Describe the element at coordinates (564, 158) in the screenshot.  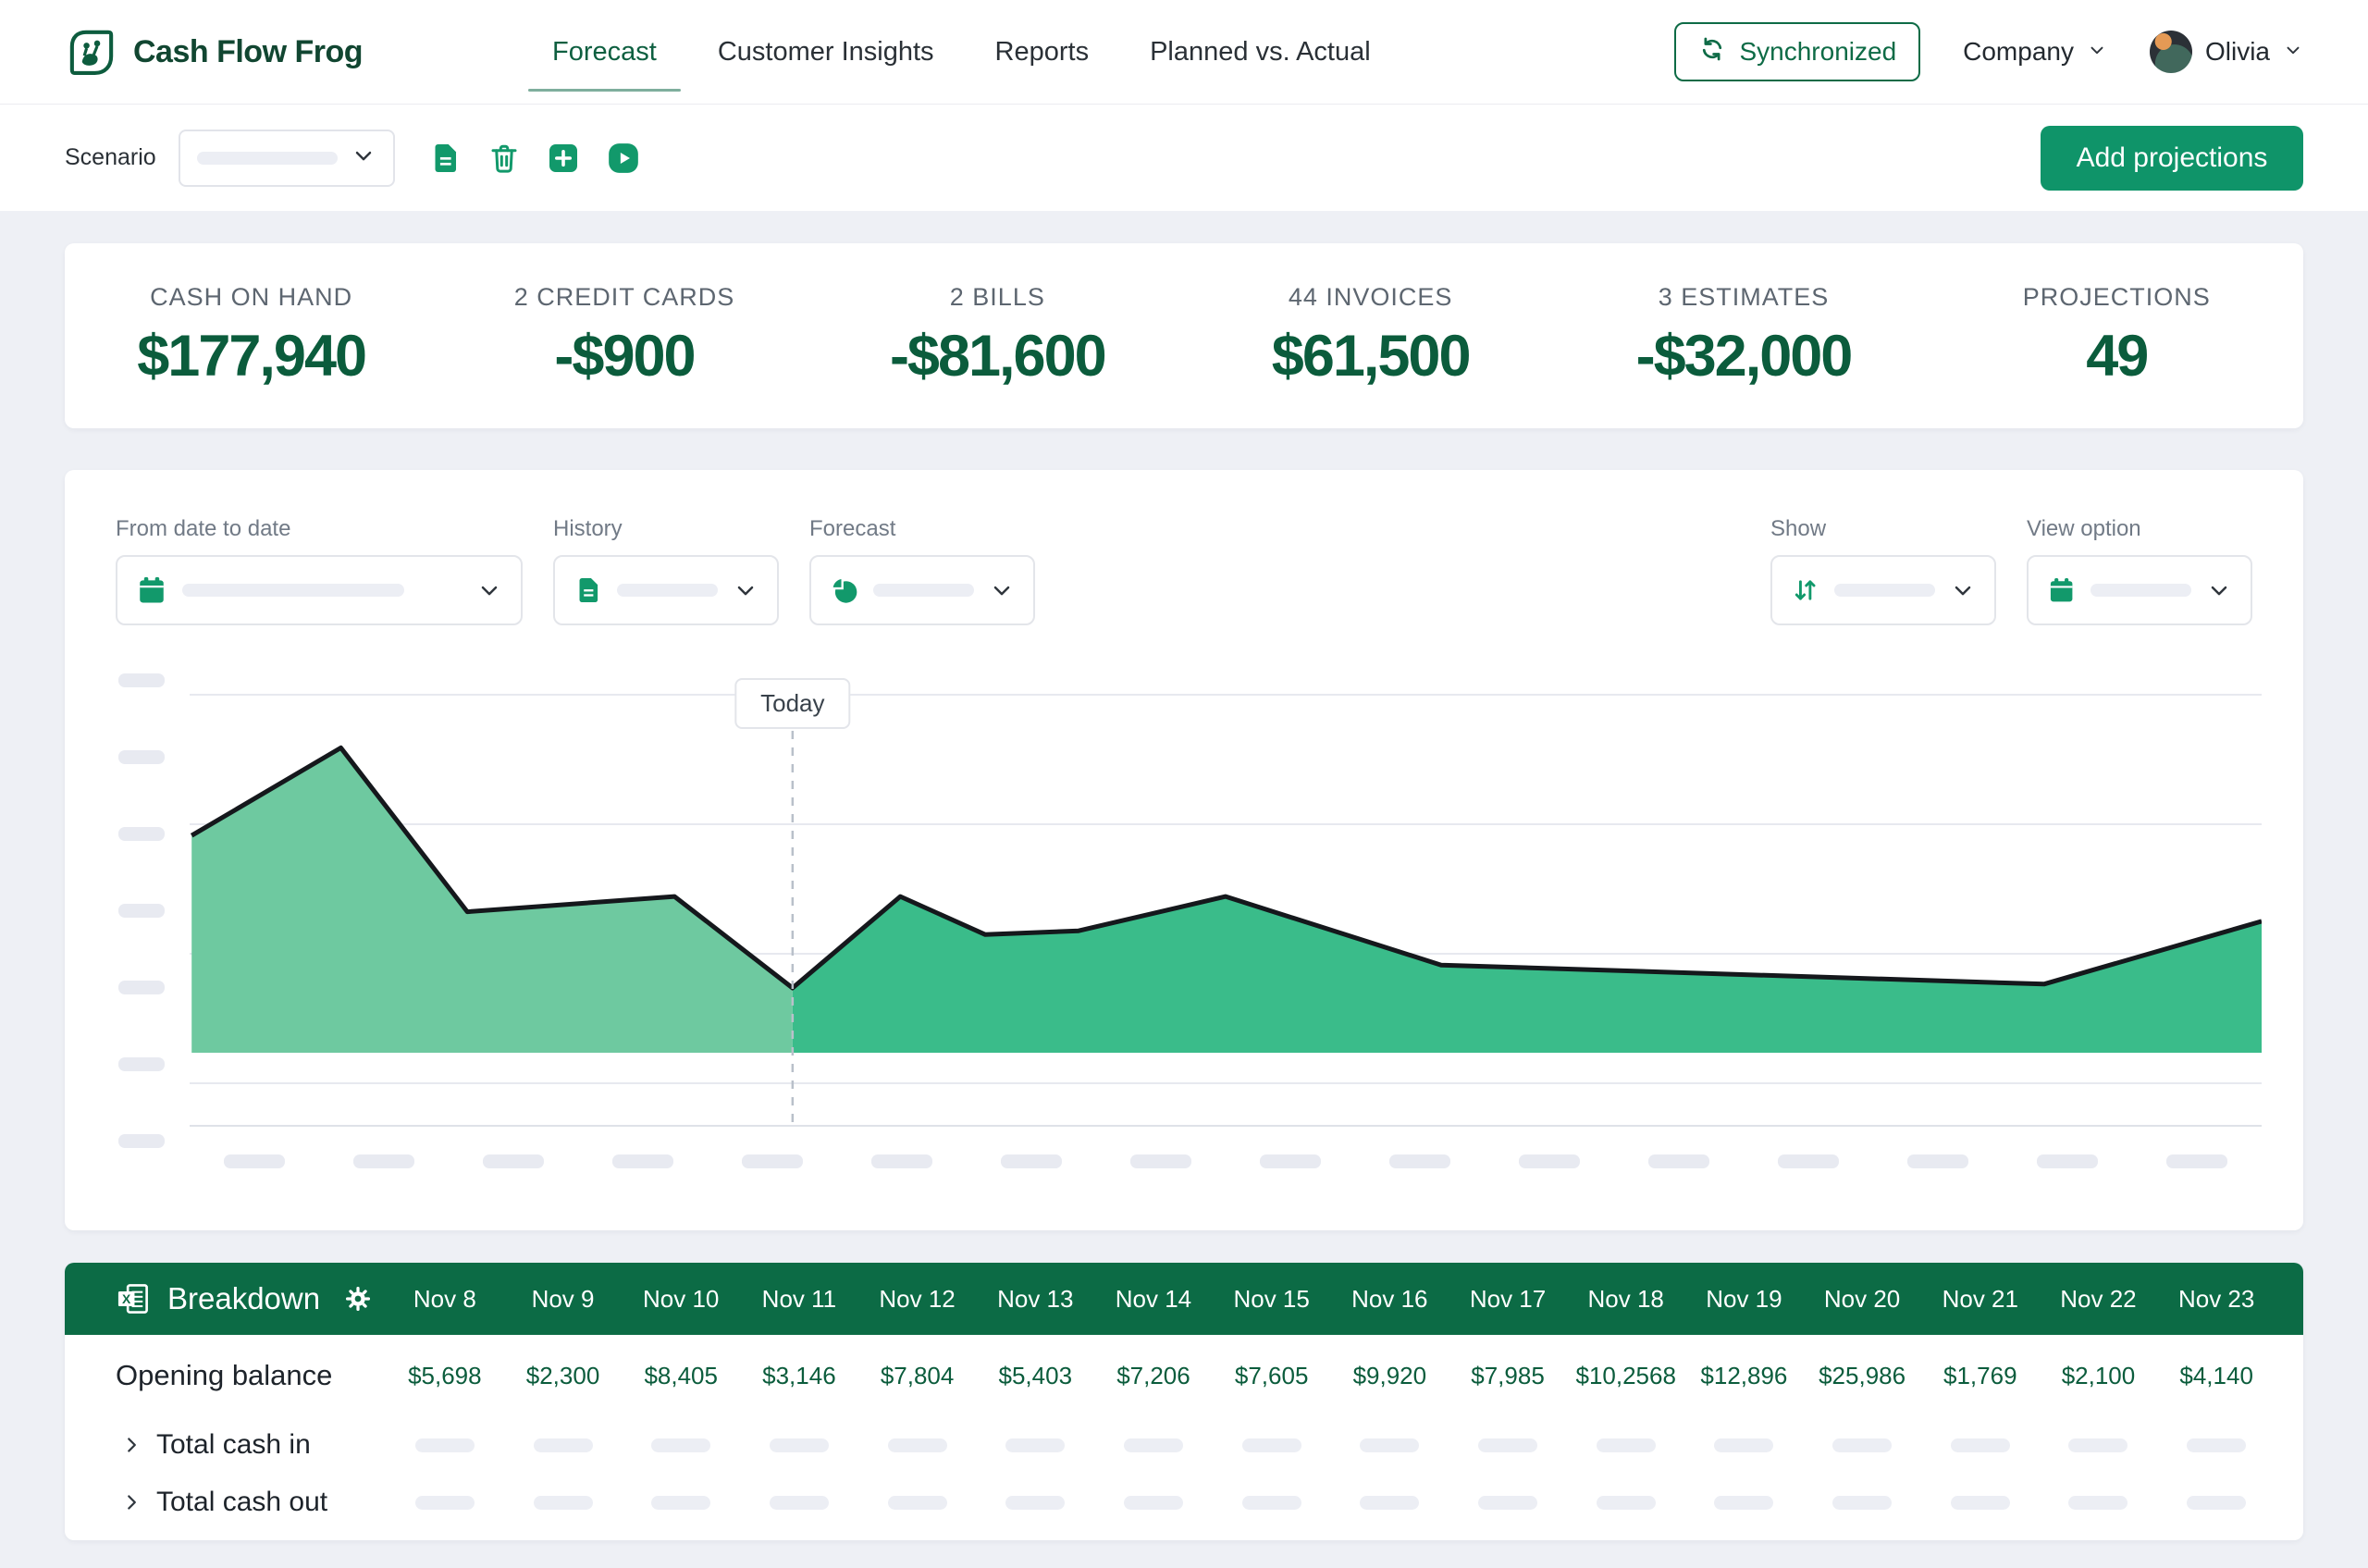
I see `add-scenario-button` at that location.